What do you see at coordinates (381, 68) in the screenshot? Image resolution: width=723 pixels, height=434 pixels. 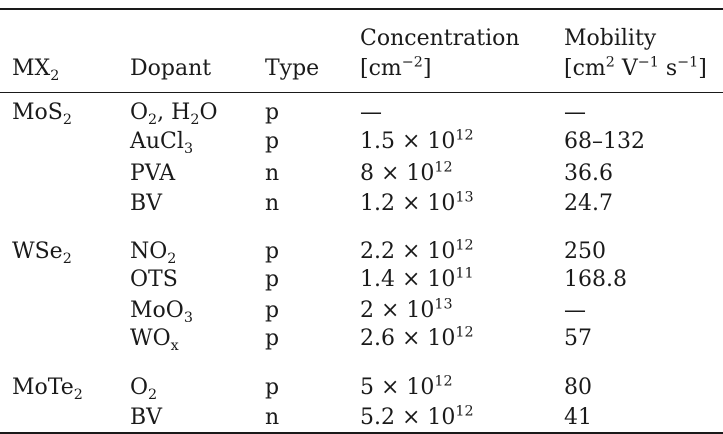 I see `conc-unit-pre: [cm` at bounding box center [381, 68].